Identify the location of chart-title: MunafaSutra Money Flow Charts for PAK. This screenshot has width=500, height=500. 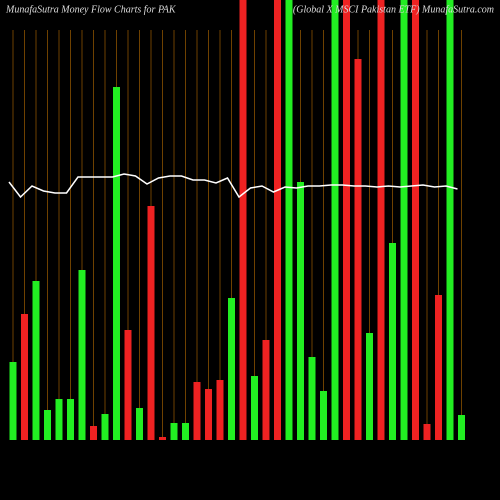
(91, 9).